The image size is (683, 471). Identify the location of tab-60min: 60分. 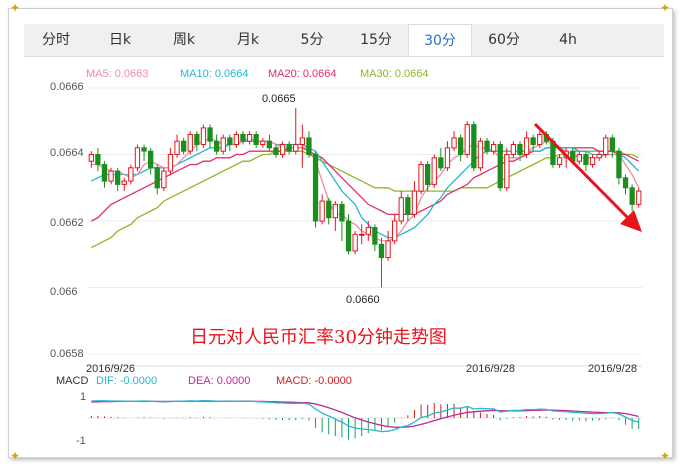
(504, 40).